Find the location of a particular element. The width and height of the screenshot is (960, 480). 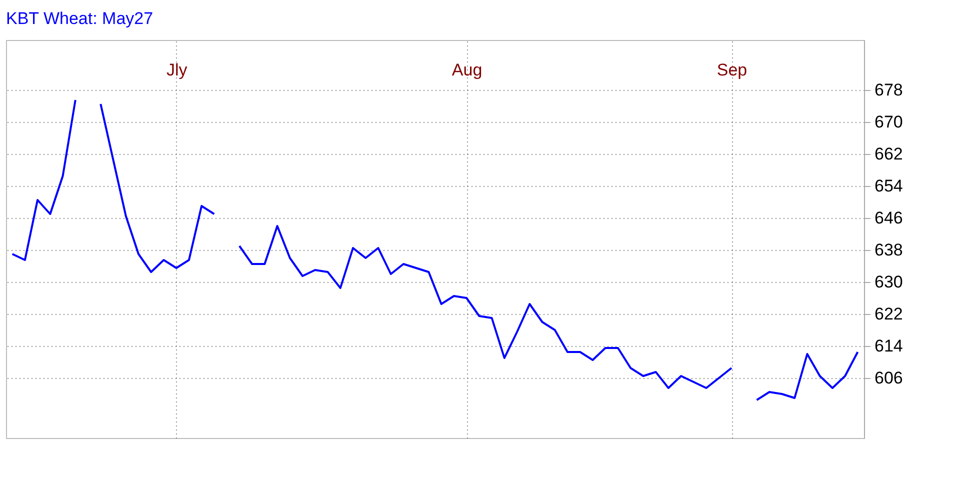

y-tick-label: 646 is located at coordinates (888, 218).